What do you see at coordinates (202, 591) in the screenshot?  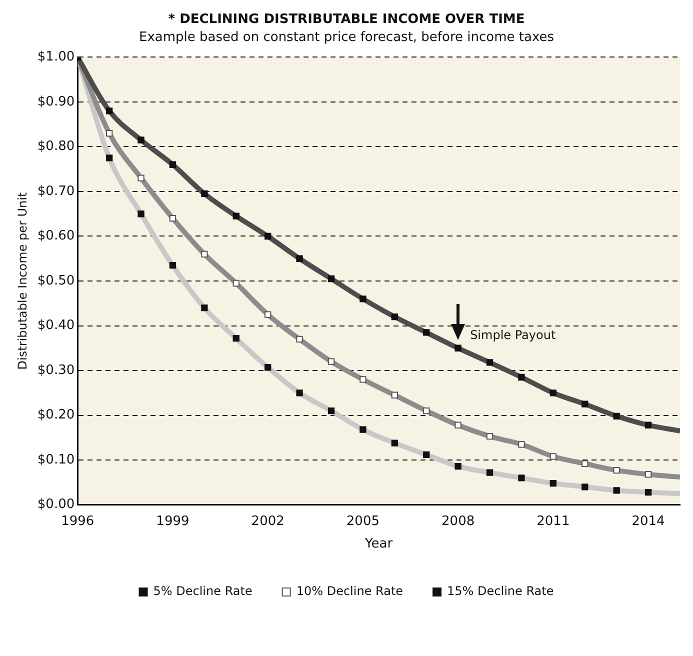 I see `legend-label: 5% Decline Rate` at bounding box center [202, 591].